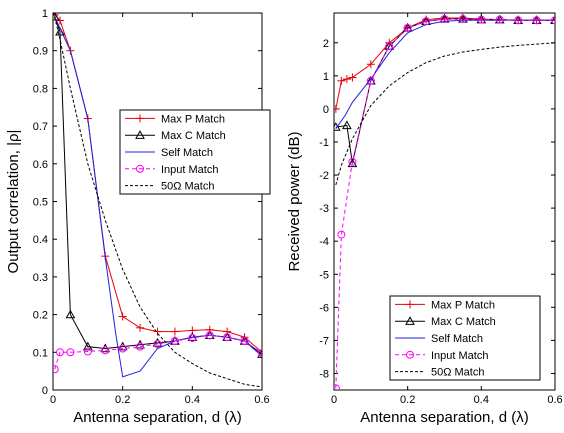 The height and width of the screenshot is (433, 564). I want to click on y-tick-label: -6, so click(324, 308).